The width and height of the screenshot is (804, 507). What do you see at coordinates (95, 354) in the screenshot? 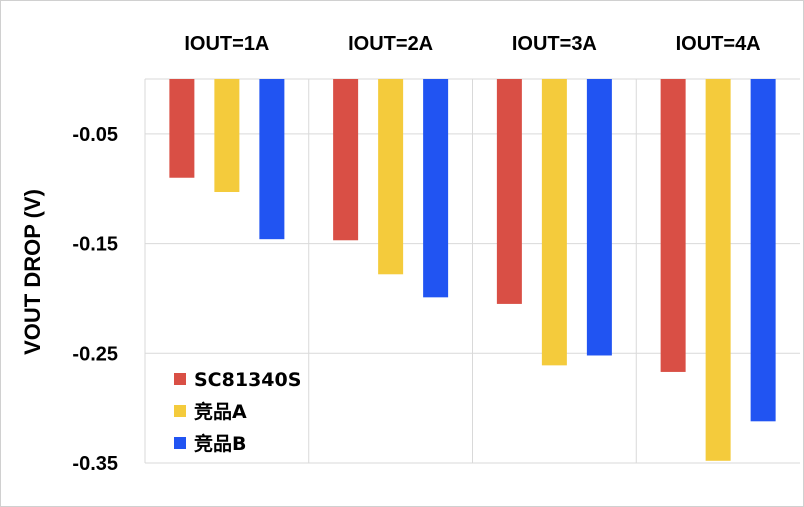
I see `y-tick-label: -0.25` at bounding box center [95, 354].